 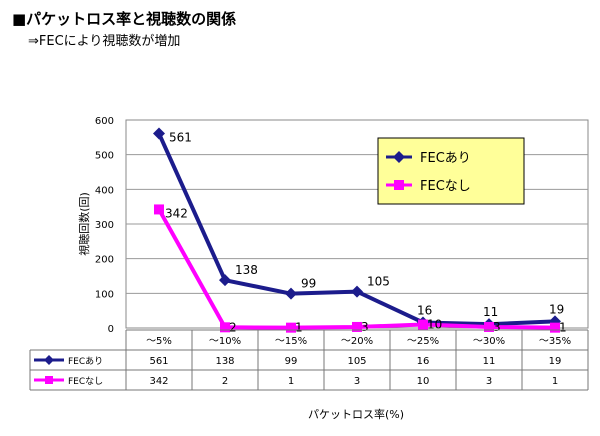 I want to click on y-tick-label: 400, so click(x=104, y=190).